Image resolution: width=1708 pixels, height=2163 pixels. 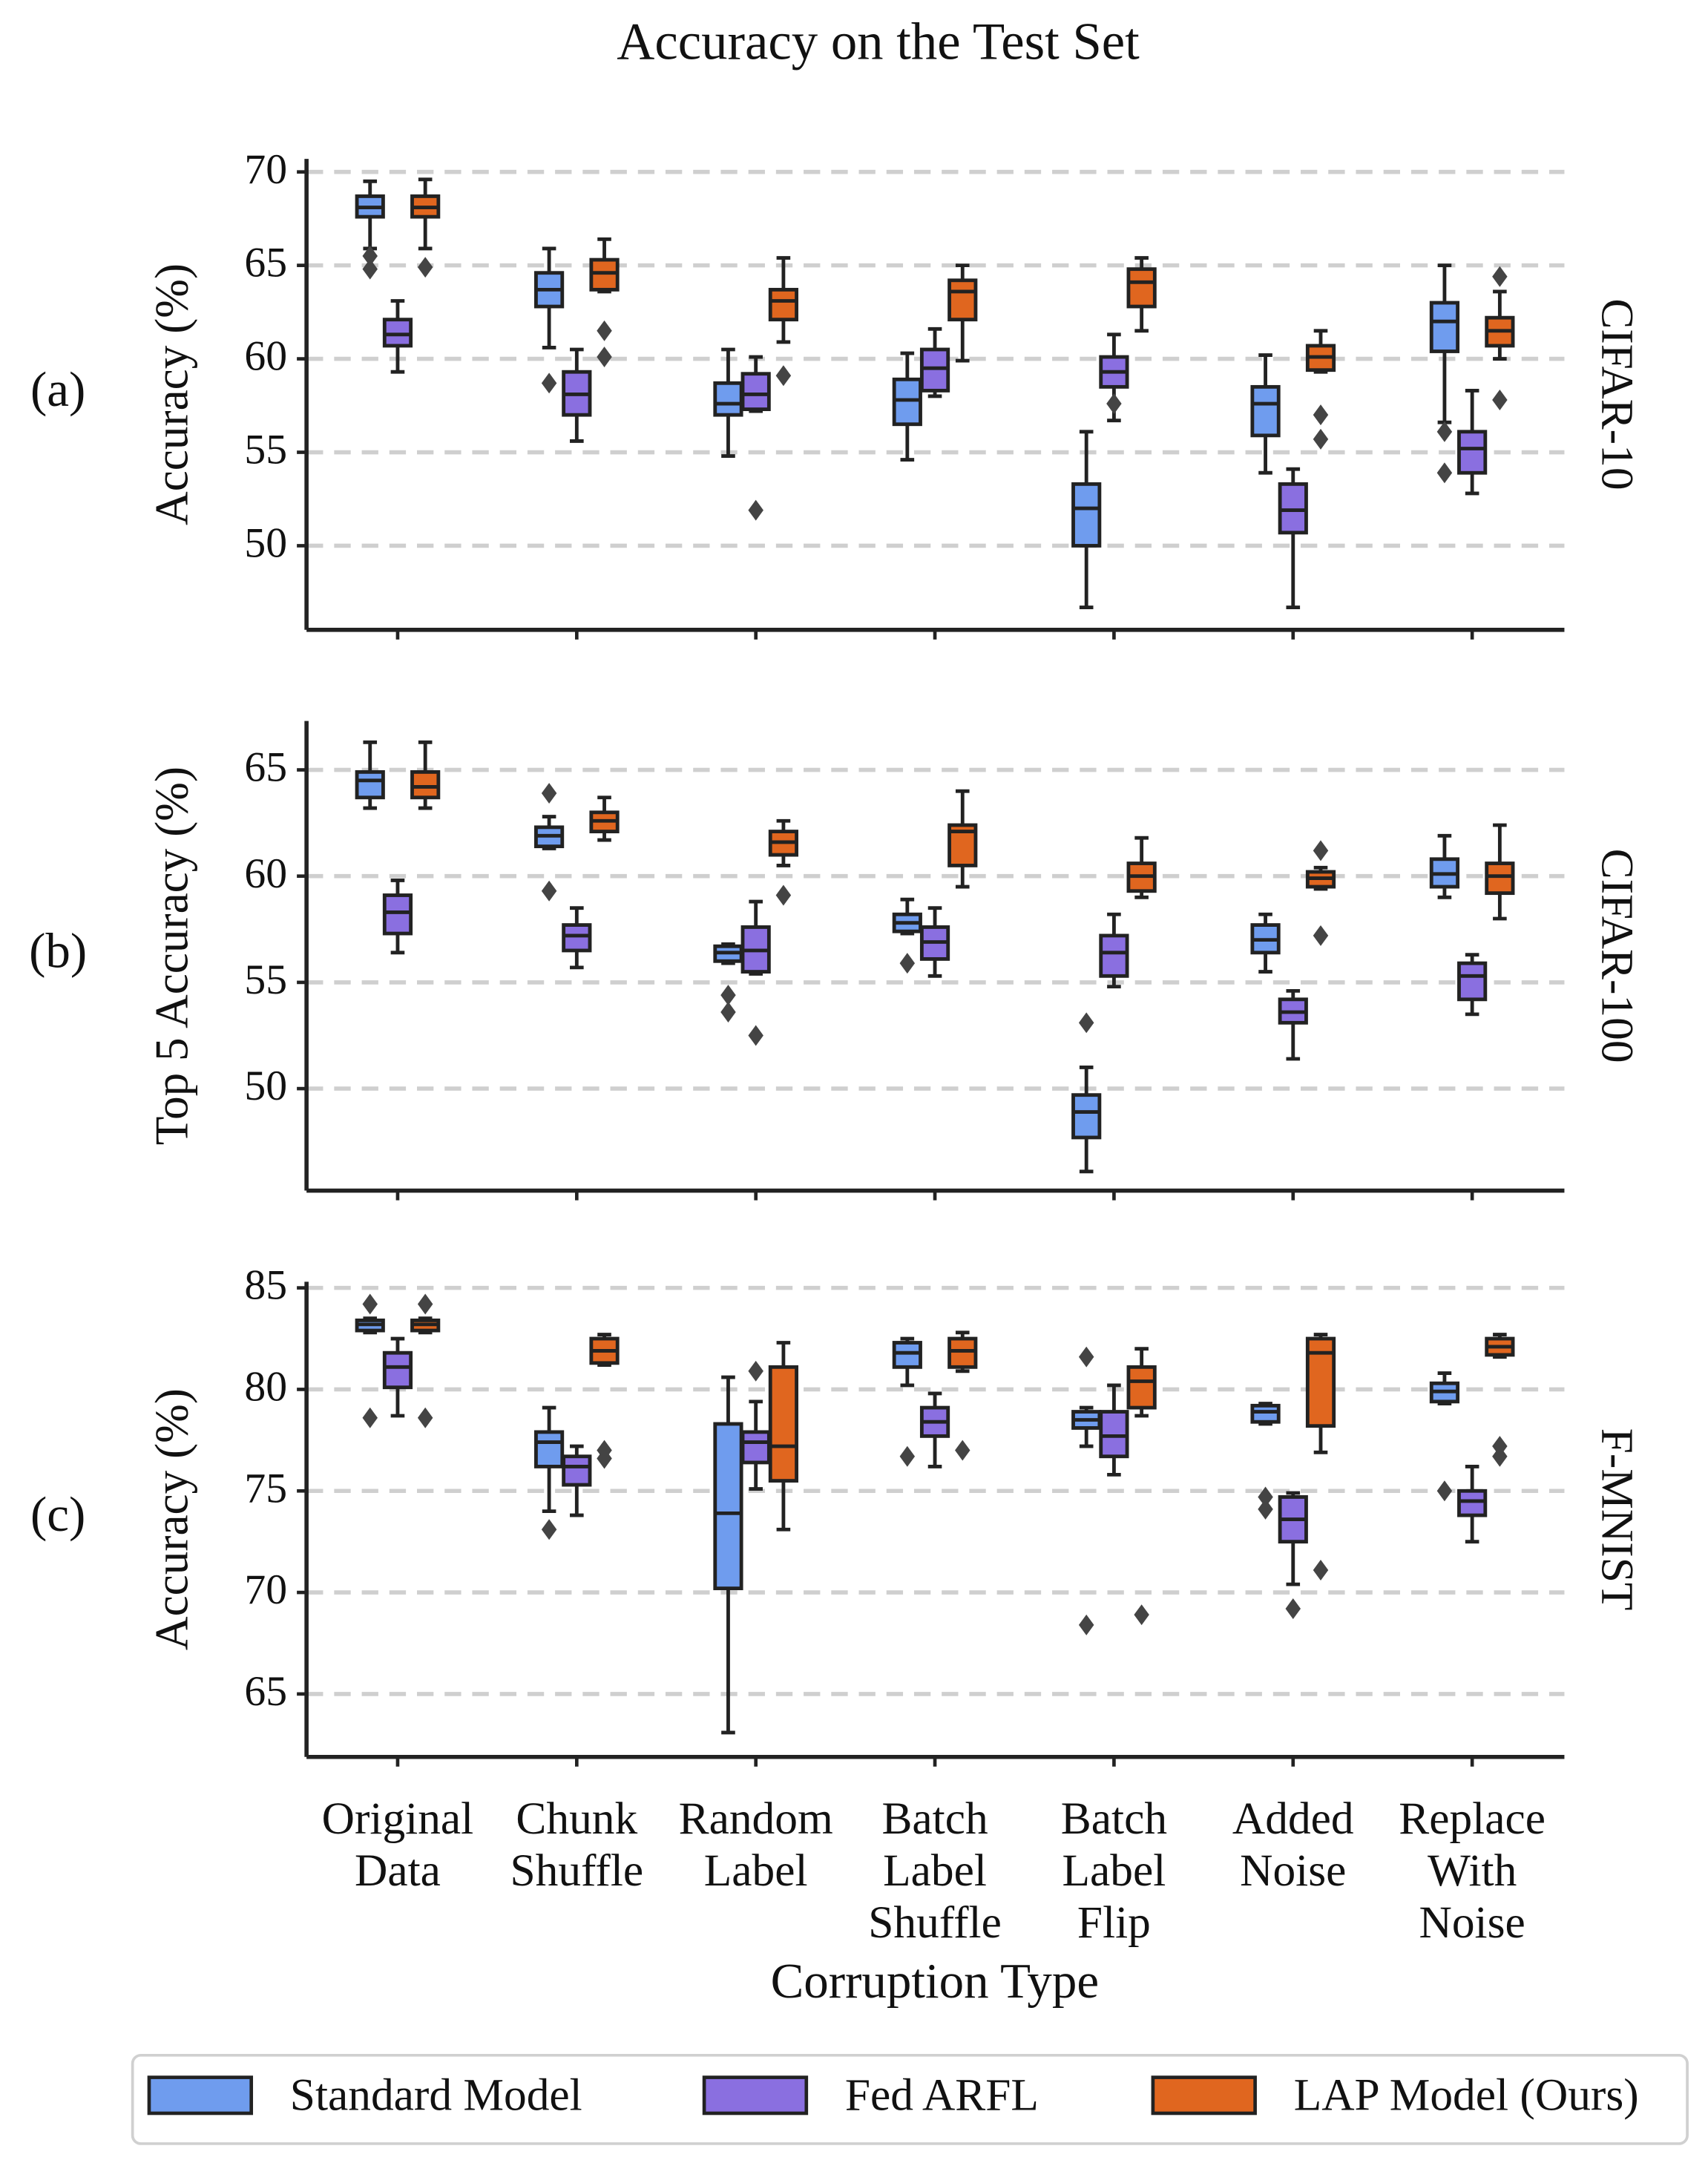 I want to click on chart-title: Accuracy on the Test Set, so click(x=878, y=42).